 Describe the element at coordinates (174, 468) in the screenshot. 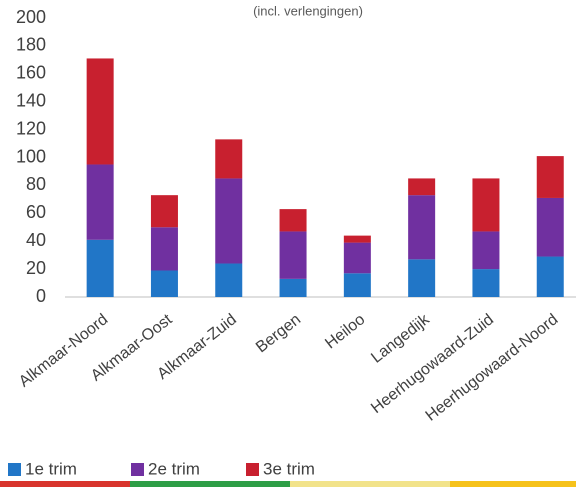

I see `legend-label: 2e trim` at that location.